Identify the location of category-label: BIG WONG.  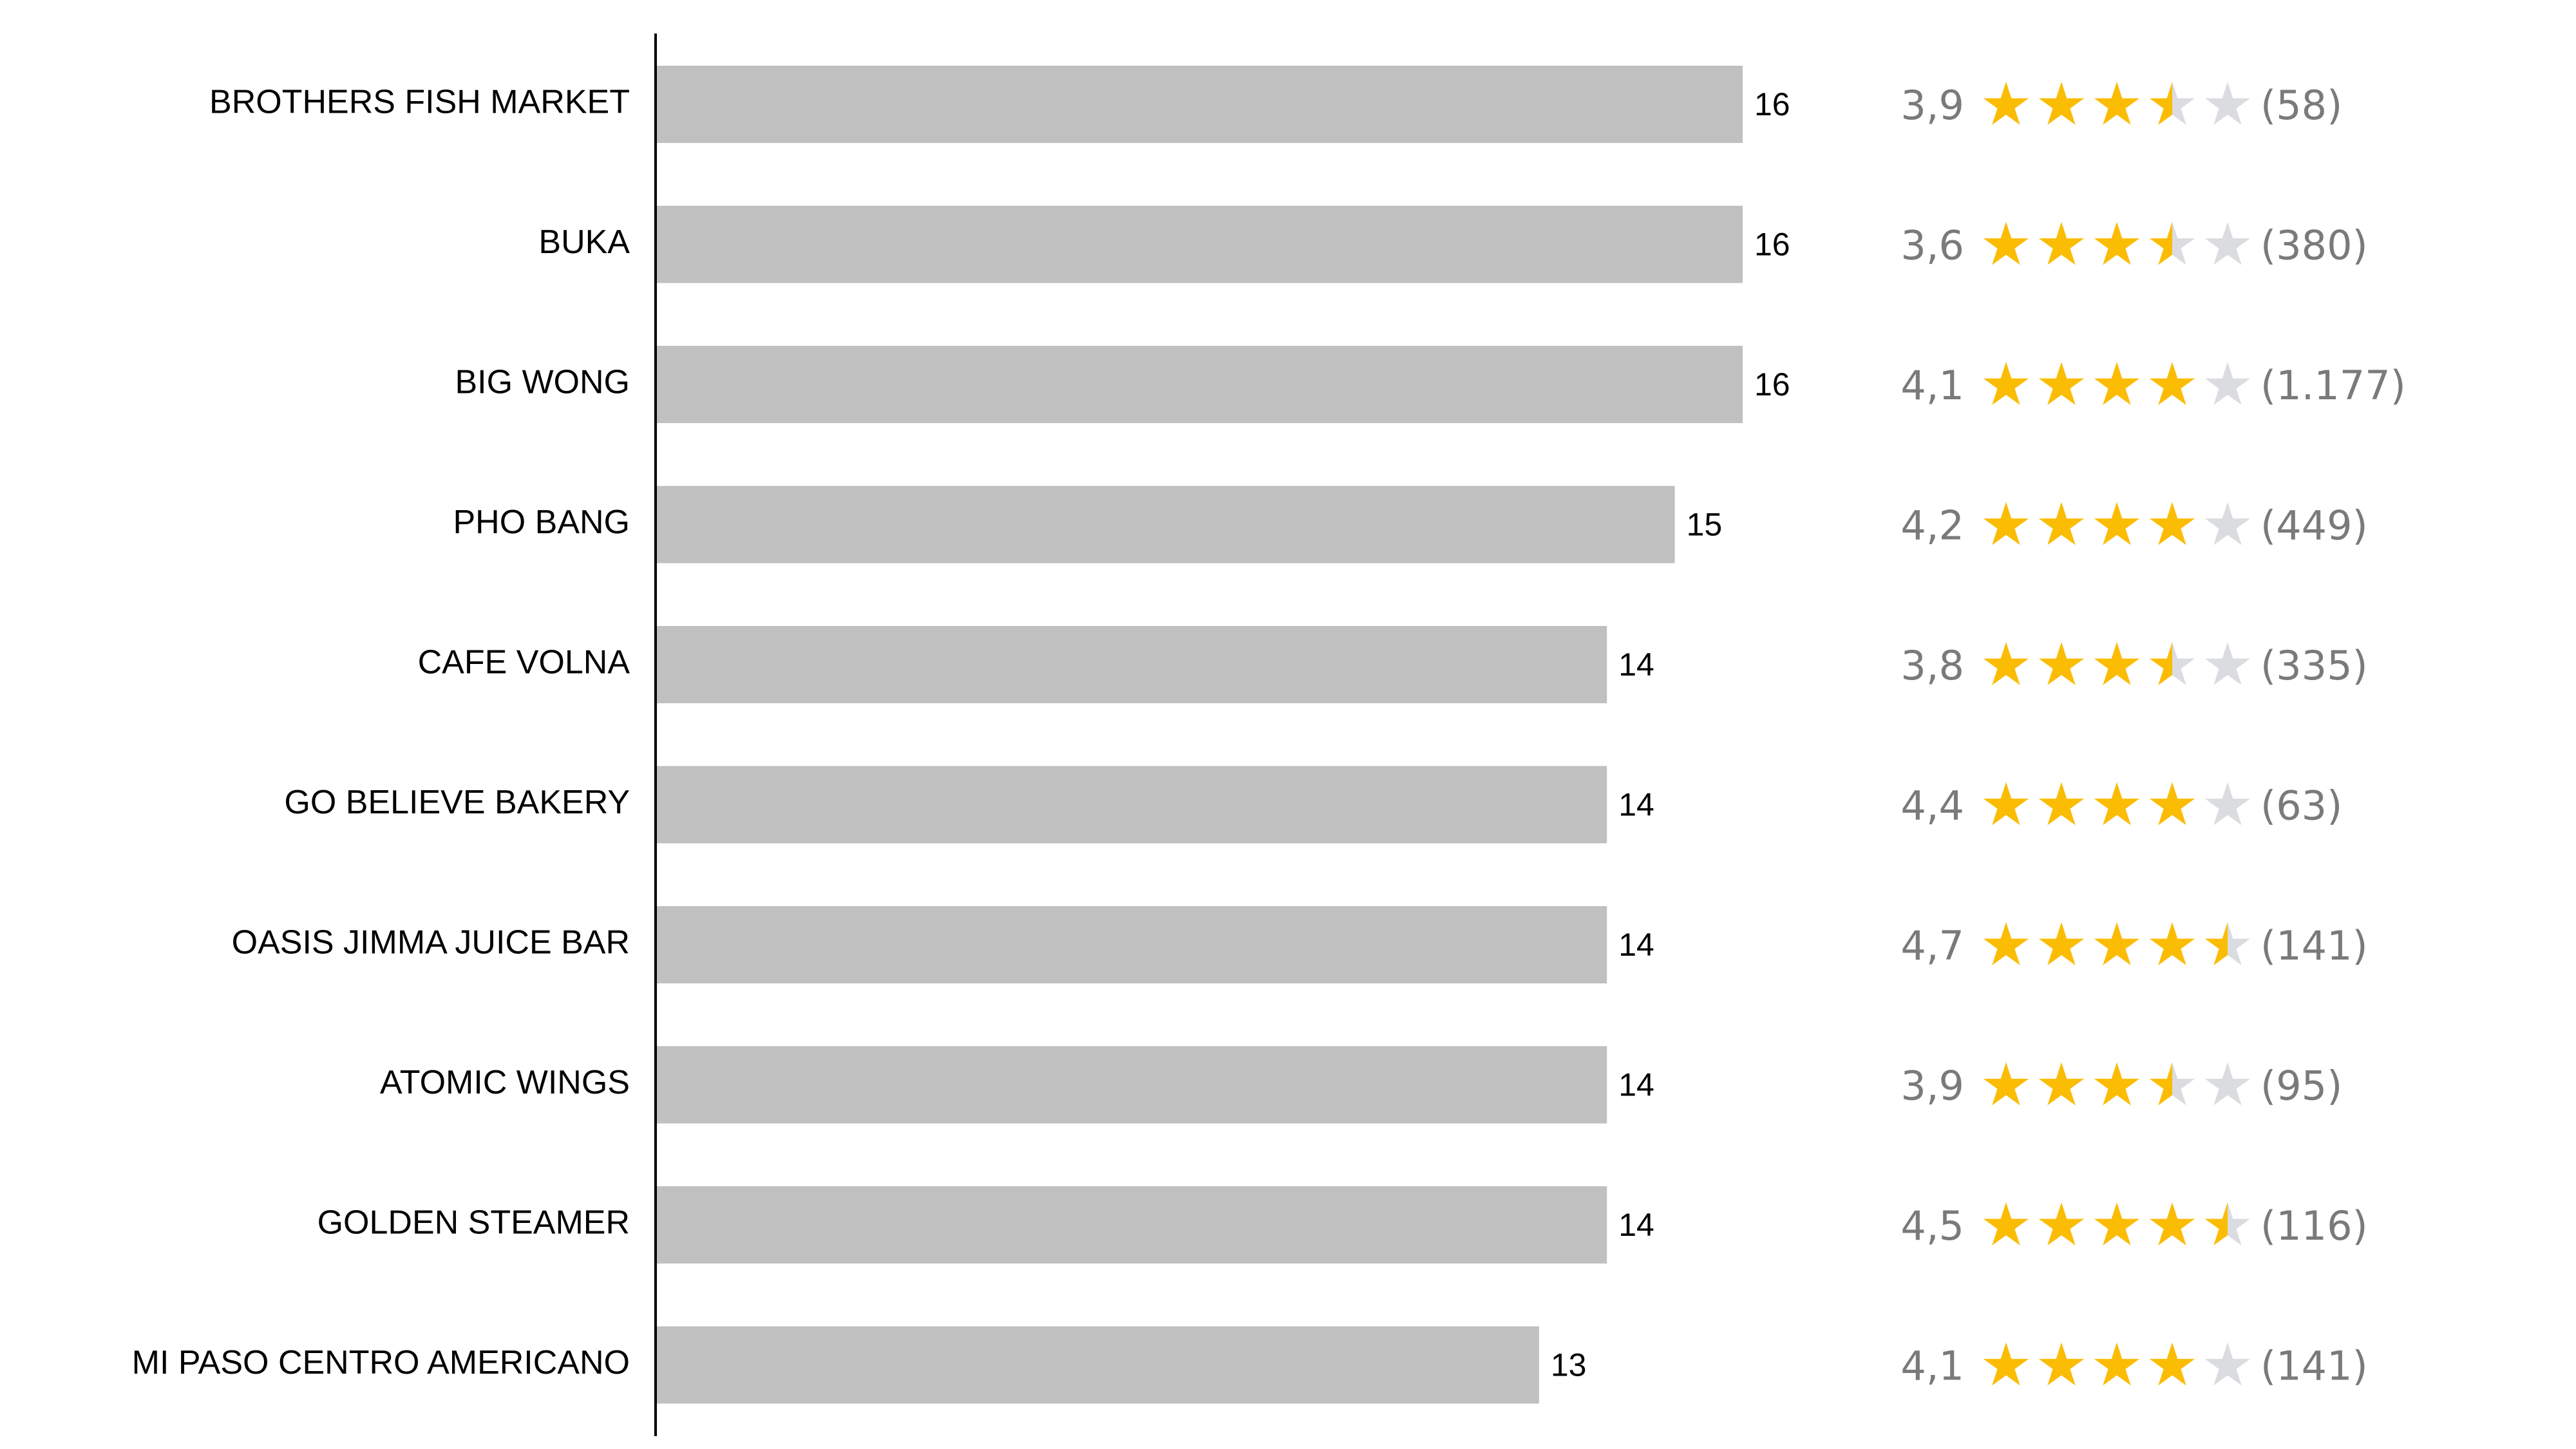
(542, 382).